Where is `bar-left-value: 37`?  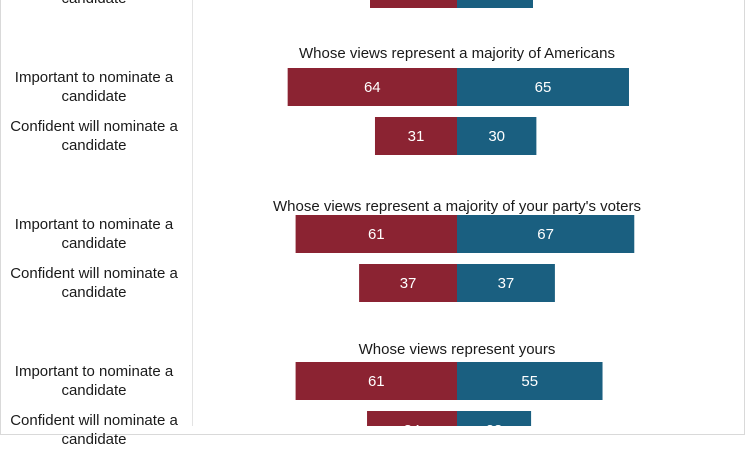
bar-left-value: 37 is located at coordinates (408, 283).